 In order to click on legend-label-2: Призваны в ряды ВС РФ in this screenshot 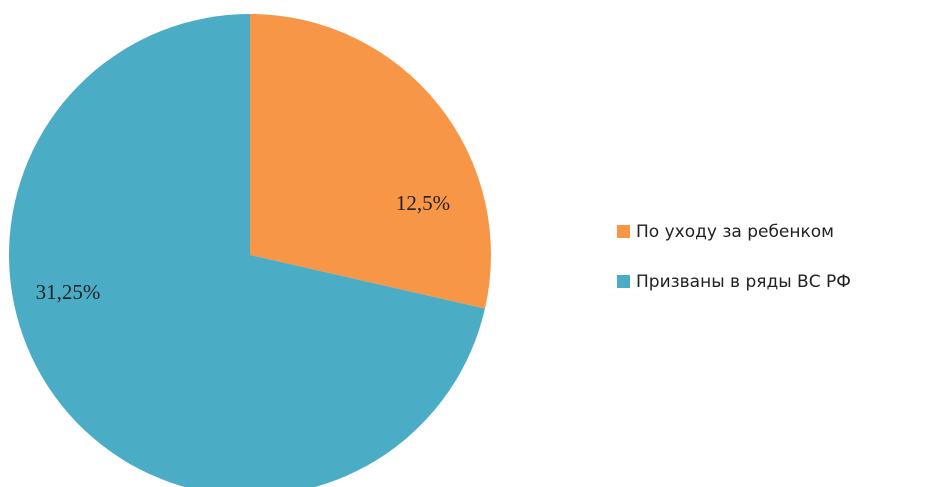, I will do `click(743, 282)`.